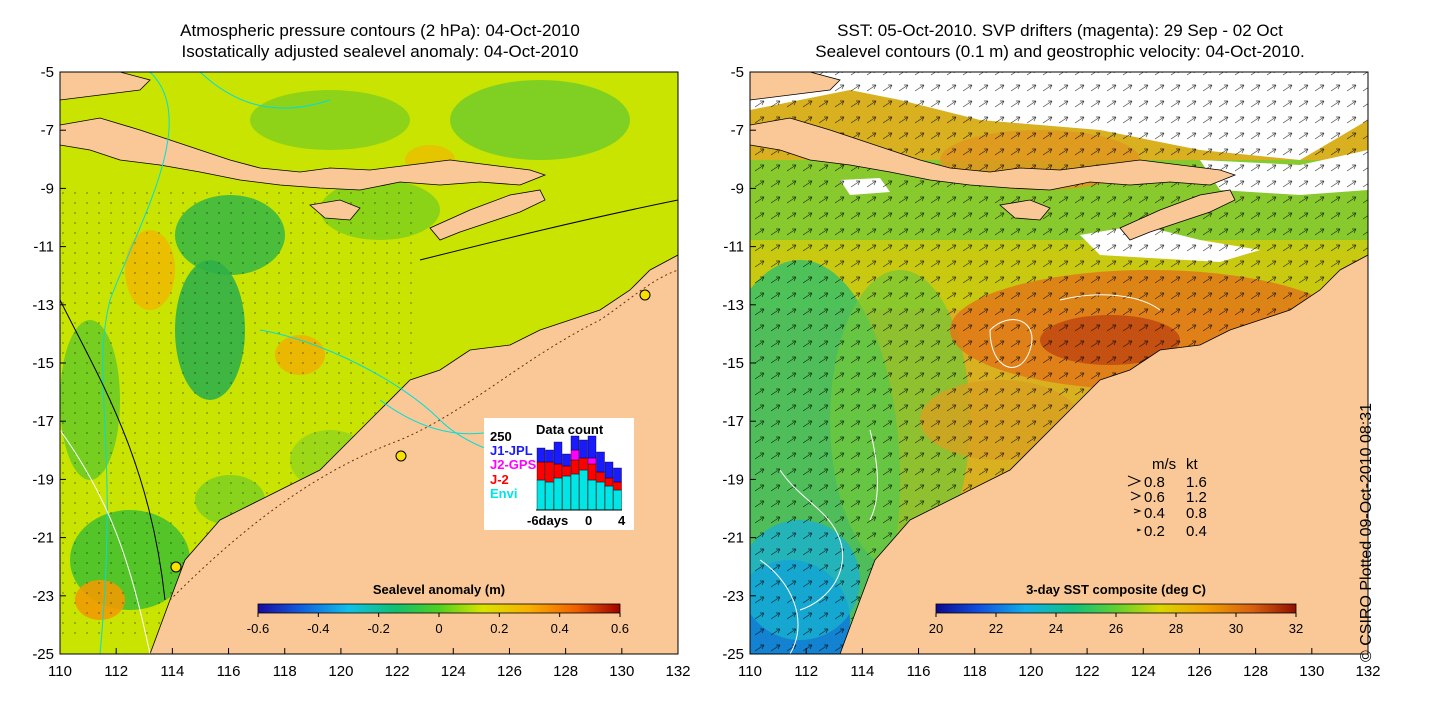 This screenshot has height=720, width=1440. I want to click on x-tick-label: 132, so click(677, 671).